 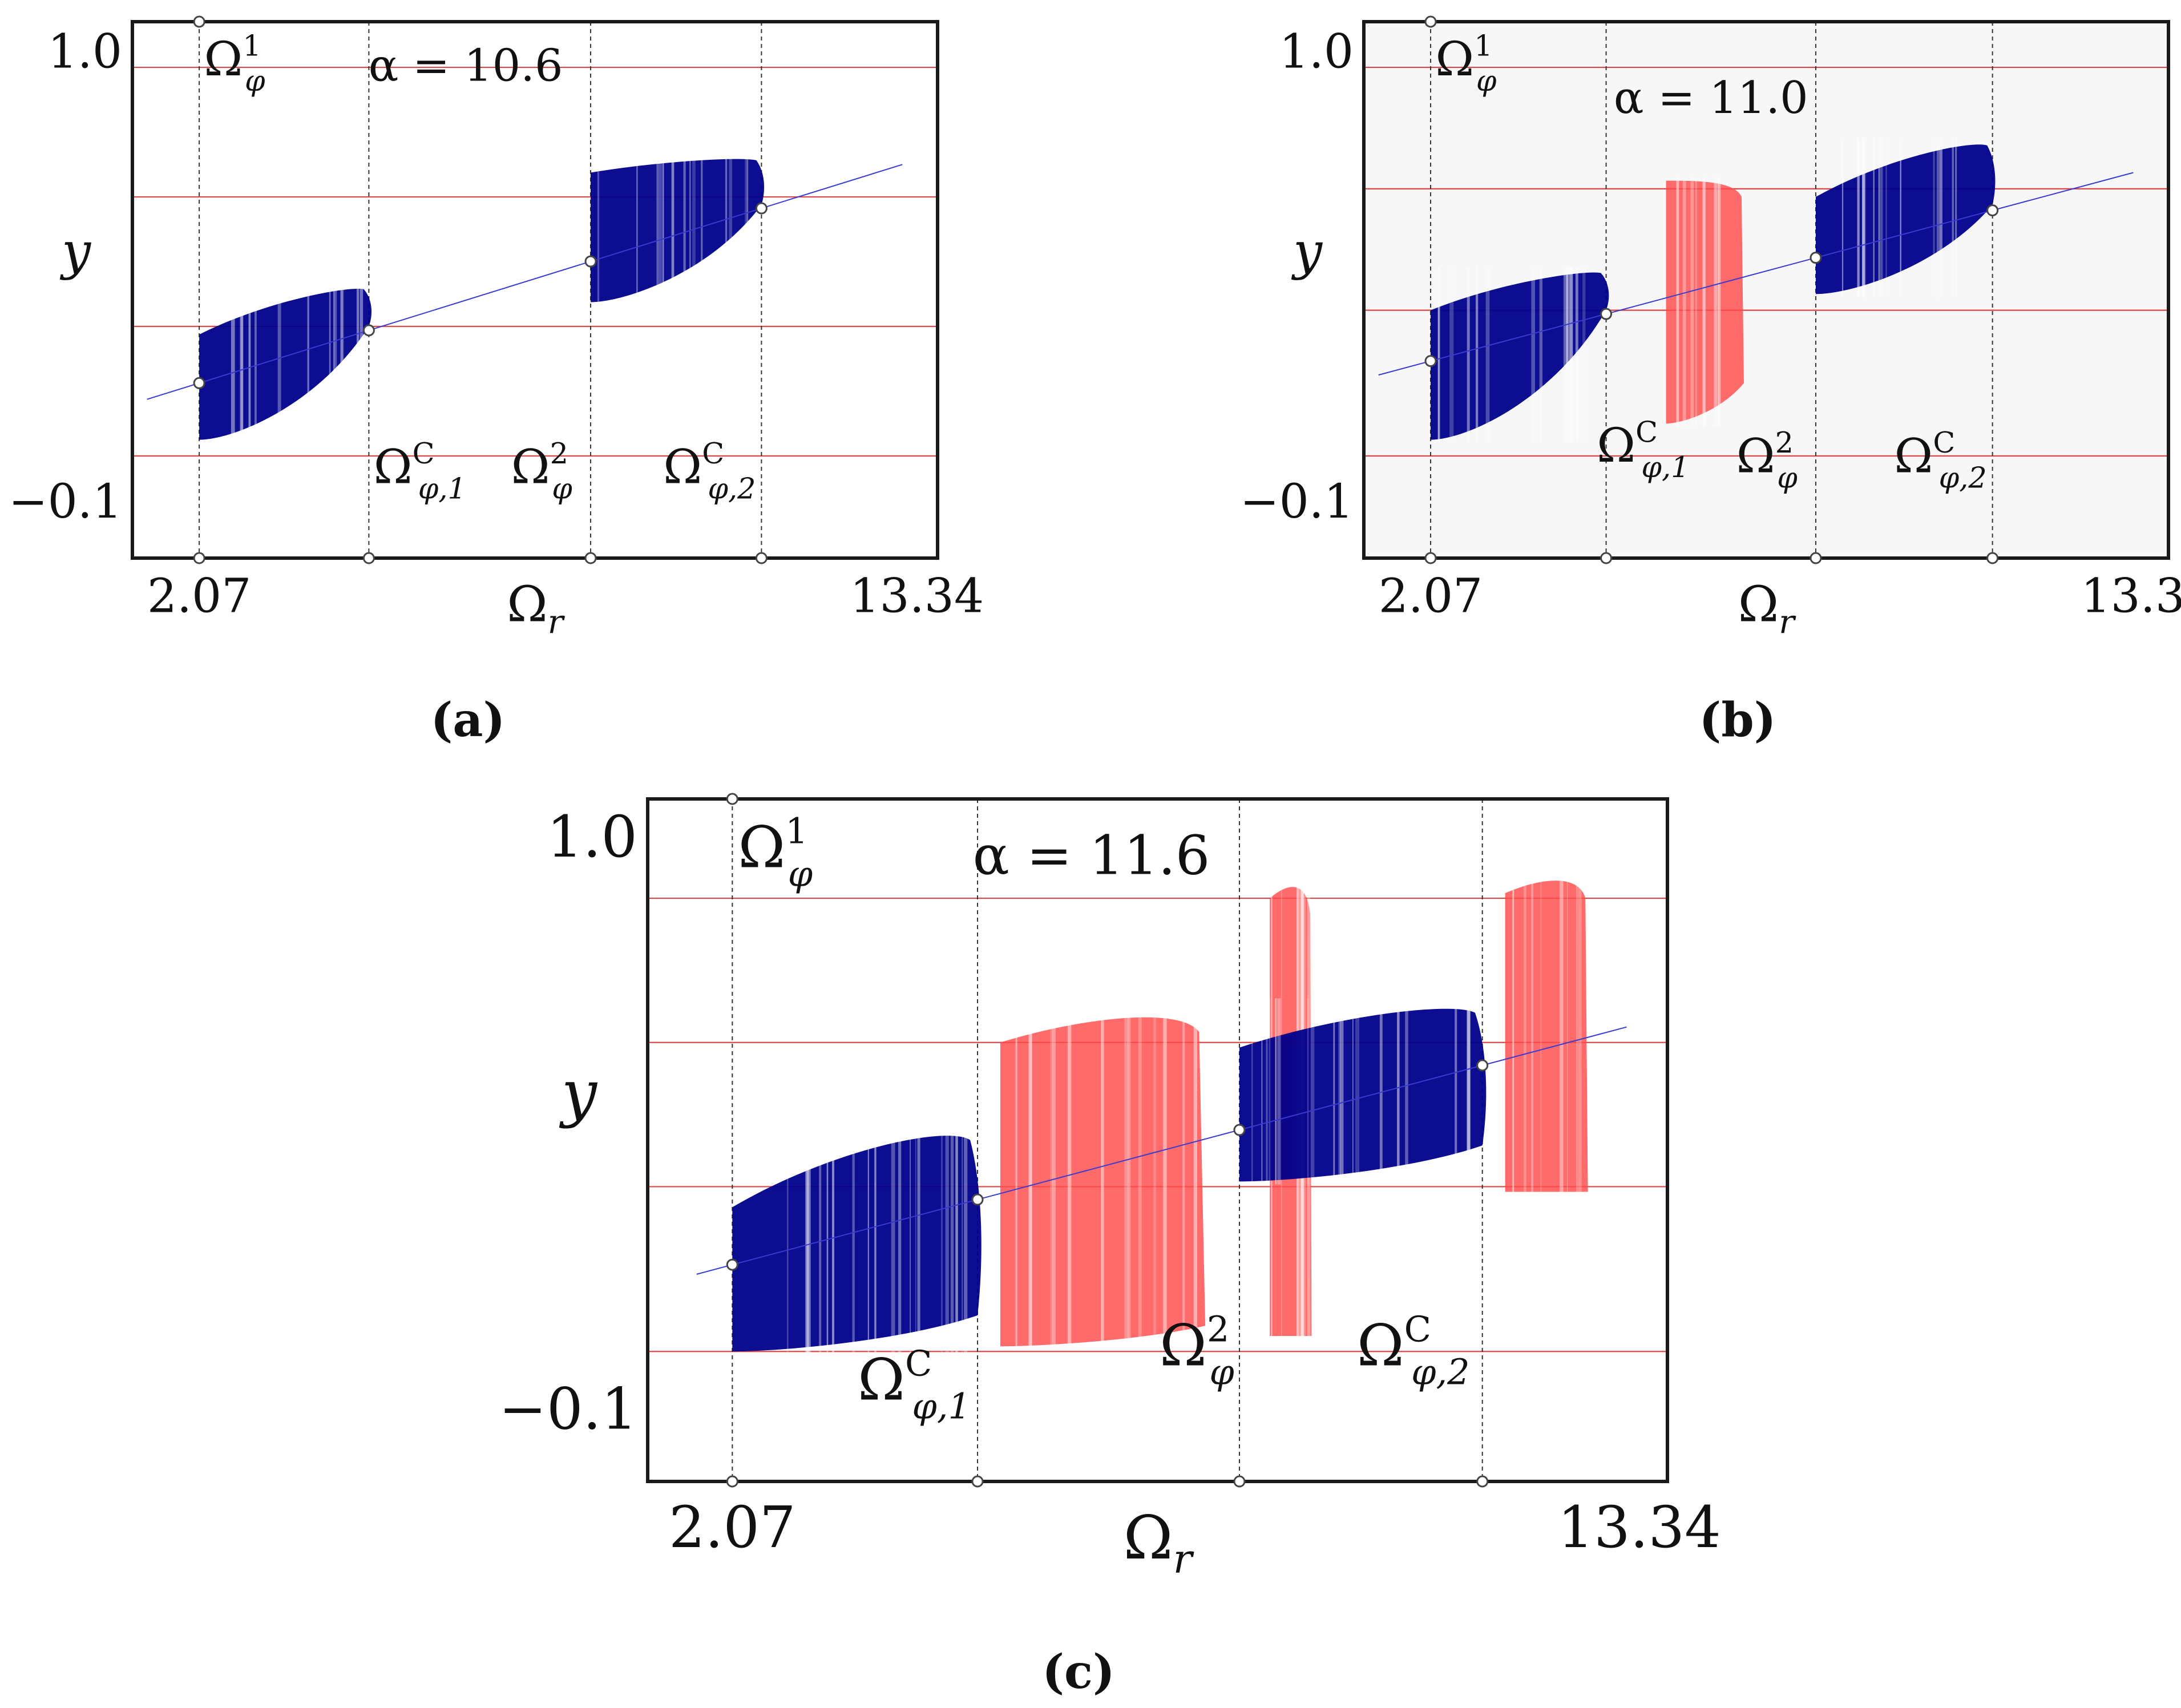 What do you see at coordinates (1431, 596) in the screenshot?
I see `x-tick-label: 2.07` at bounding box center [1431, 596].